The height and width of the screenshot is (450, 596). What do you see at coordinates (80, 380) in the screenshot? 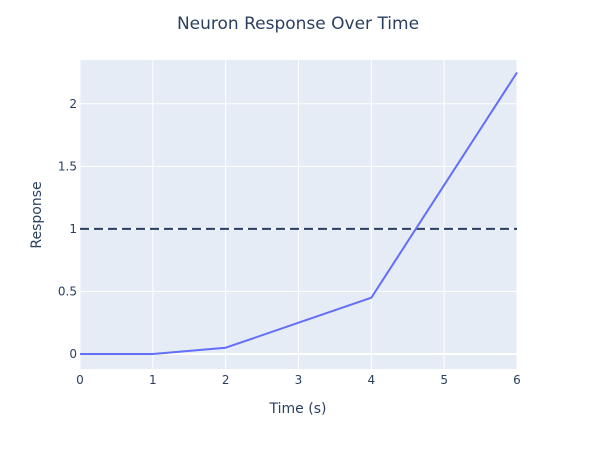
I see `x-tick-label: 0` at bounding box center [80, 380].